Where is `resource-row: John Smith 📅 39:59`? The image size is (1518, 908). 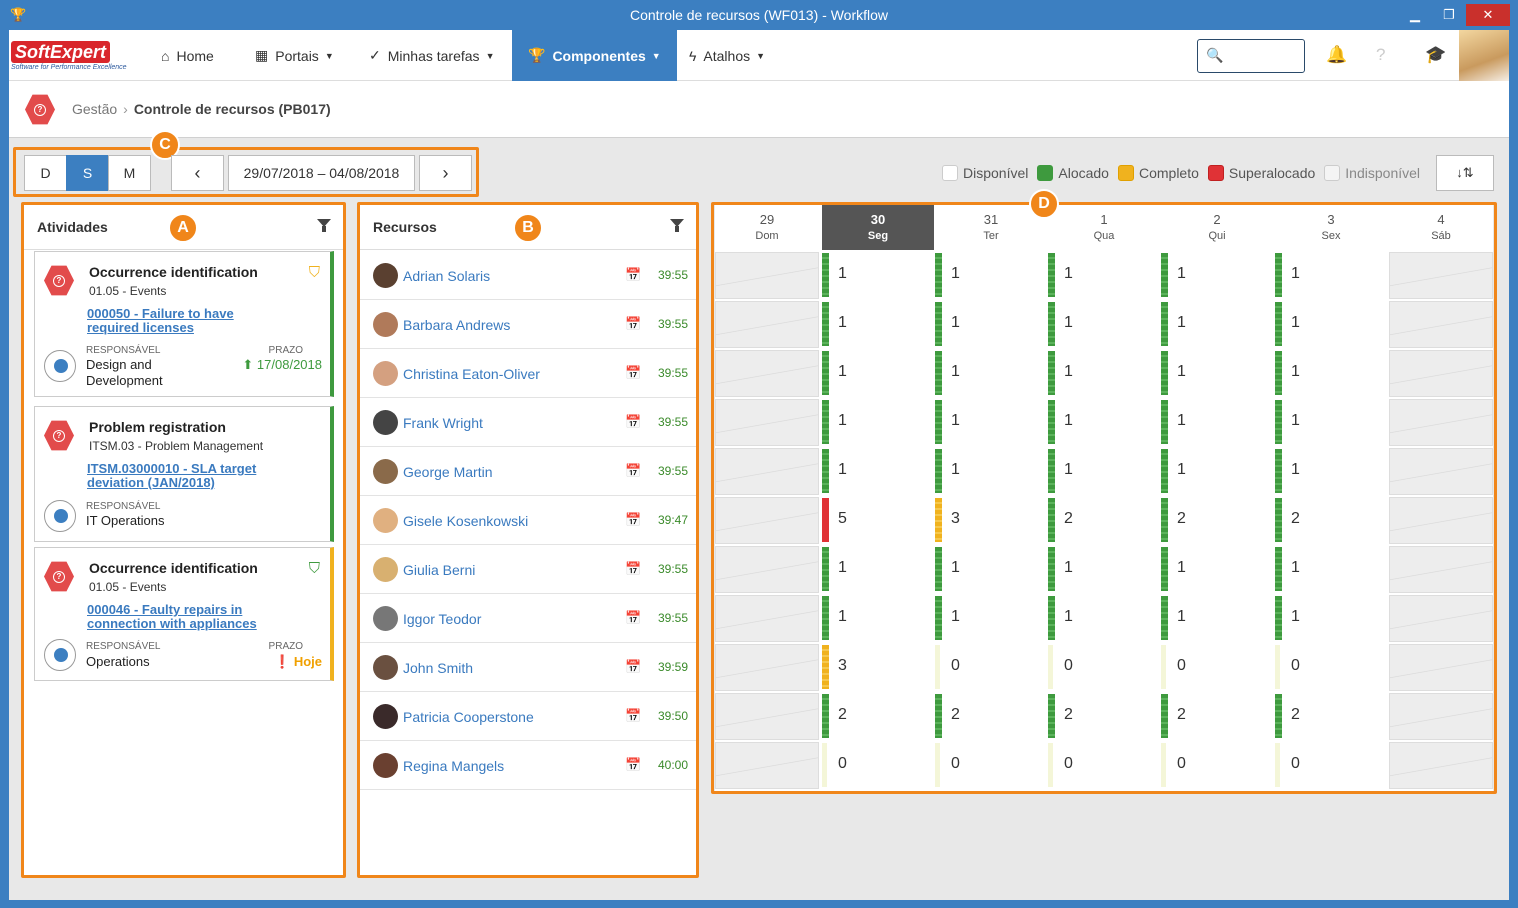
resource-row: John Smith 📅 39:59 is located at coordinates (528, 667).